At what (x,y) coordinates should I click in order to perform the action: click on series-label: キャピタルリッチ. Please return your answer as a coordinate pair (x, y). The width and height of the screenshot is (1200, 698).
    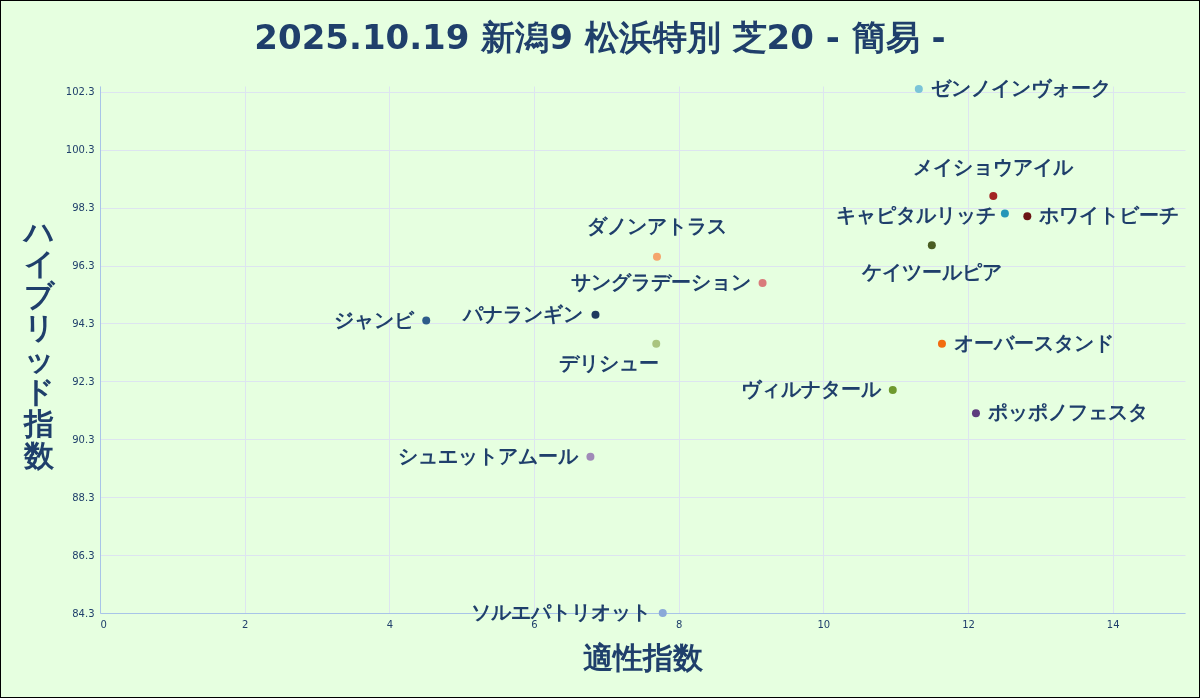
    Looking at the image, I should click on (915, 215).